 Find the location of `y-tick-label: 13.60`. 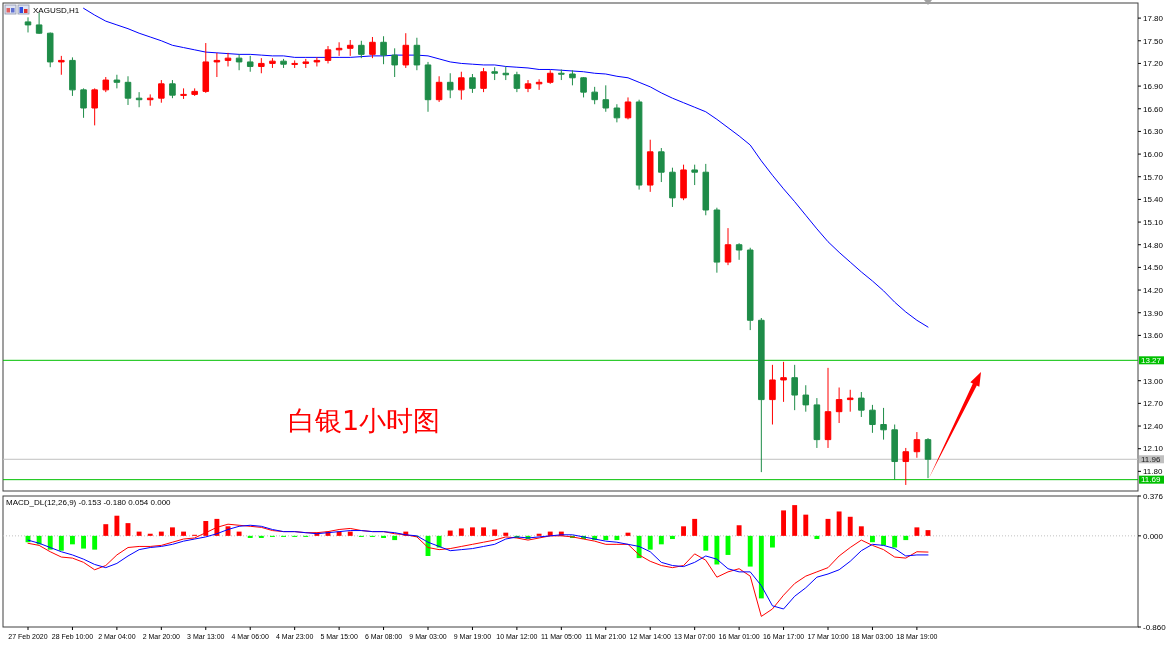

y-tick-label: 13.60 is located at coordinates (1153, 336).